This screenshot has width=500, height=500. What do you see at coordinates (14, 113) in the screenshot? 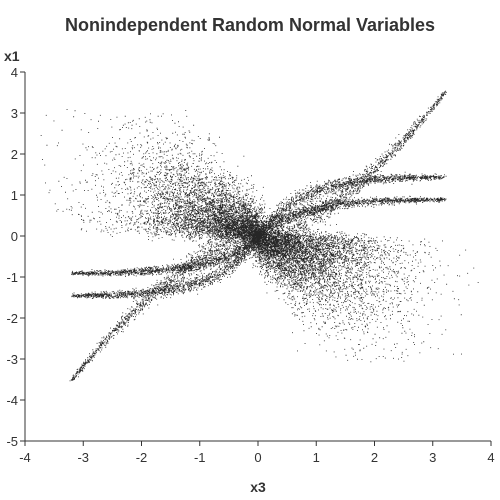
I see `y-tick-label: 3` at bounding box center [14, 113].